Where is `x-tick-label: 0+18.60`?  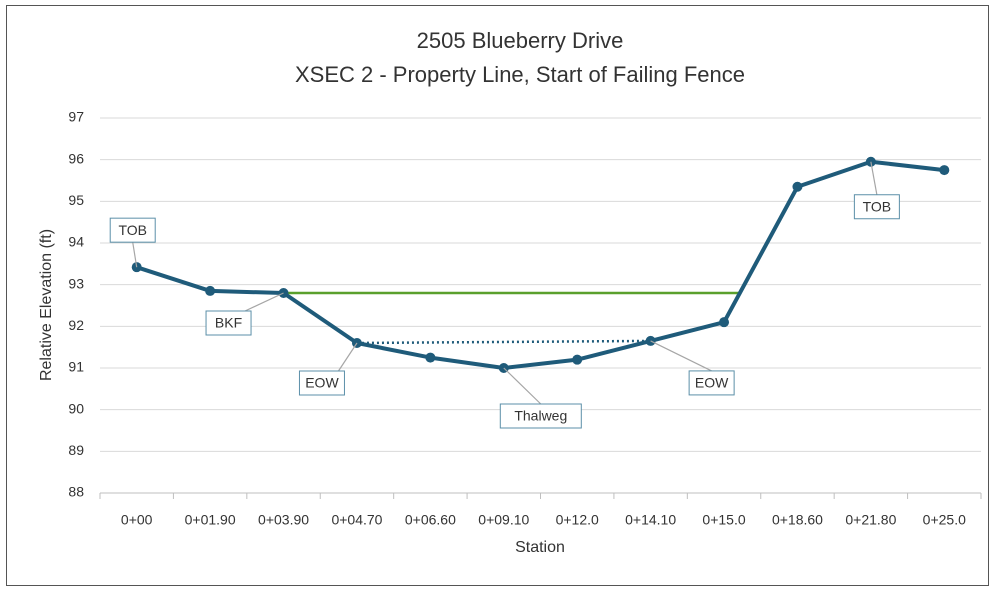 x-tick-label: 0+18.60 is located at coordinates (797, 520).